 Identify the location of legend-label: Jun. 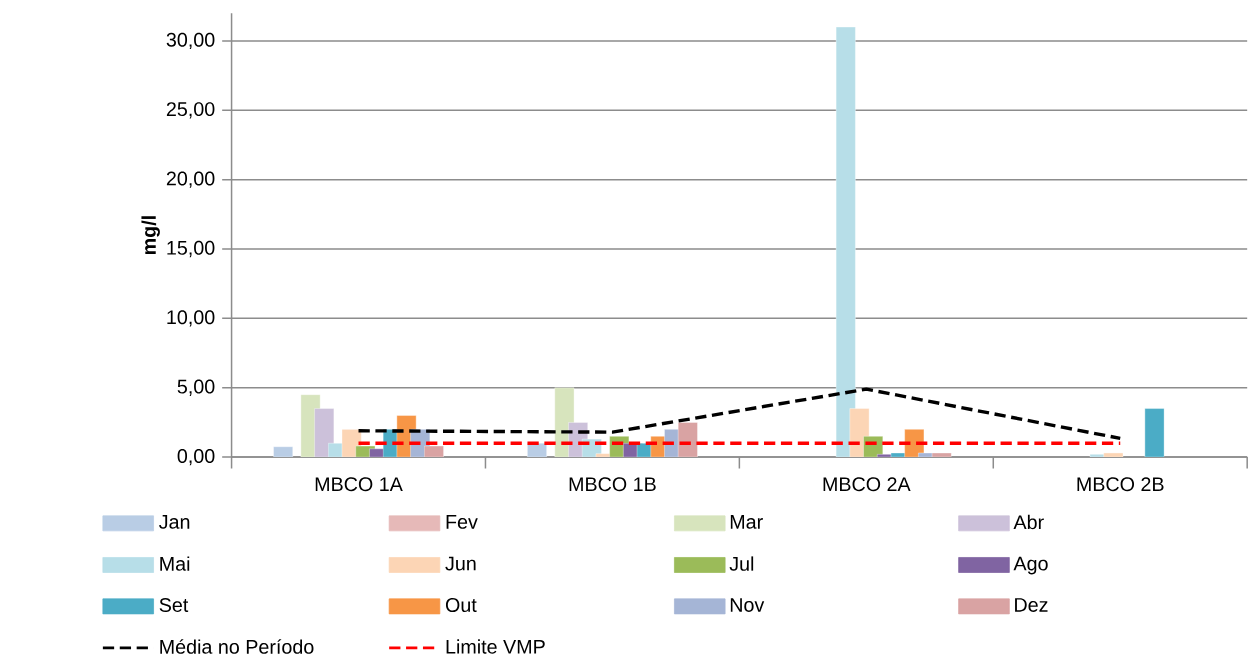
(460, 563).